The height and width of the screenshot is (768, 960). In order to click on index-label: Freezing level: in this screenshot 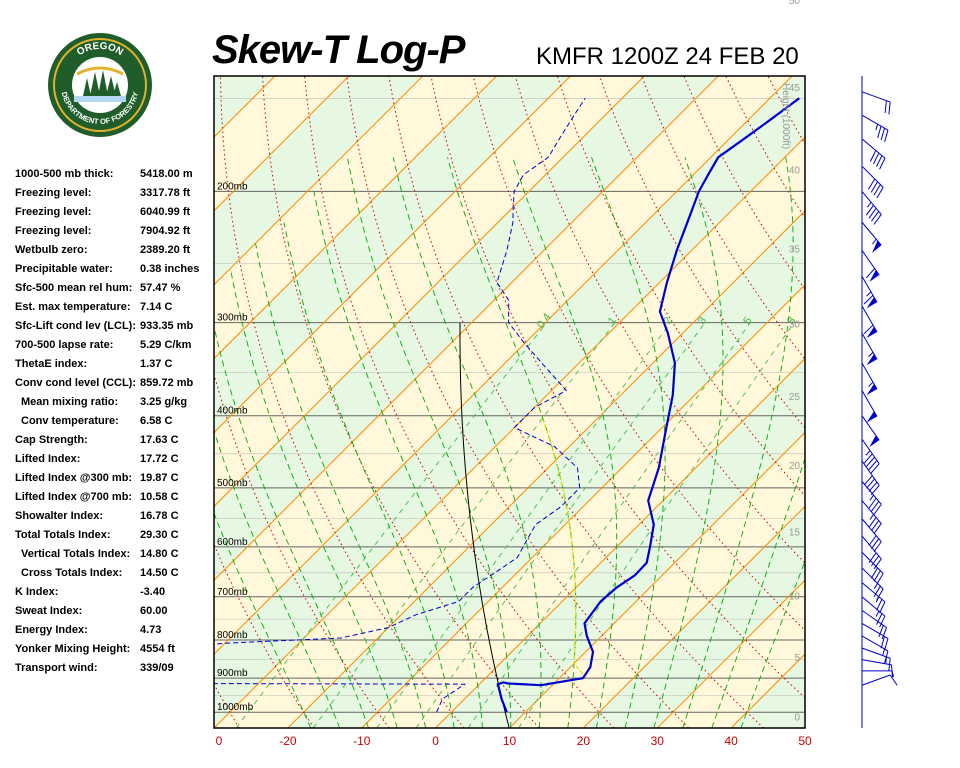, I will do `click(53, 193)`.